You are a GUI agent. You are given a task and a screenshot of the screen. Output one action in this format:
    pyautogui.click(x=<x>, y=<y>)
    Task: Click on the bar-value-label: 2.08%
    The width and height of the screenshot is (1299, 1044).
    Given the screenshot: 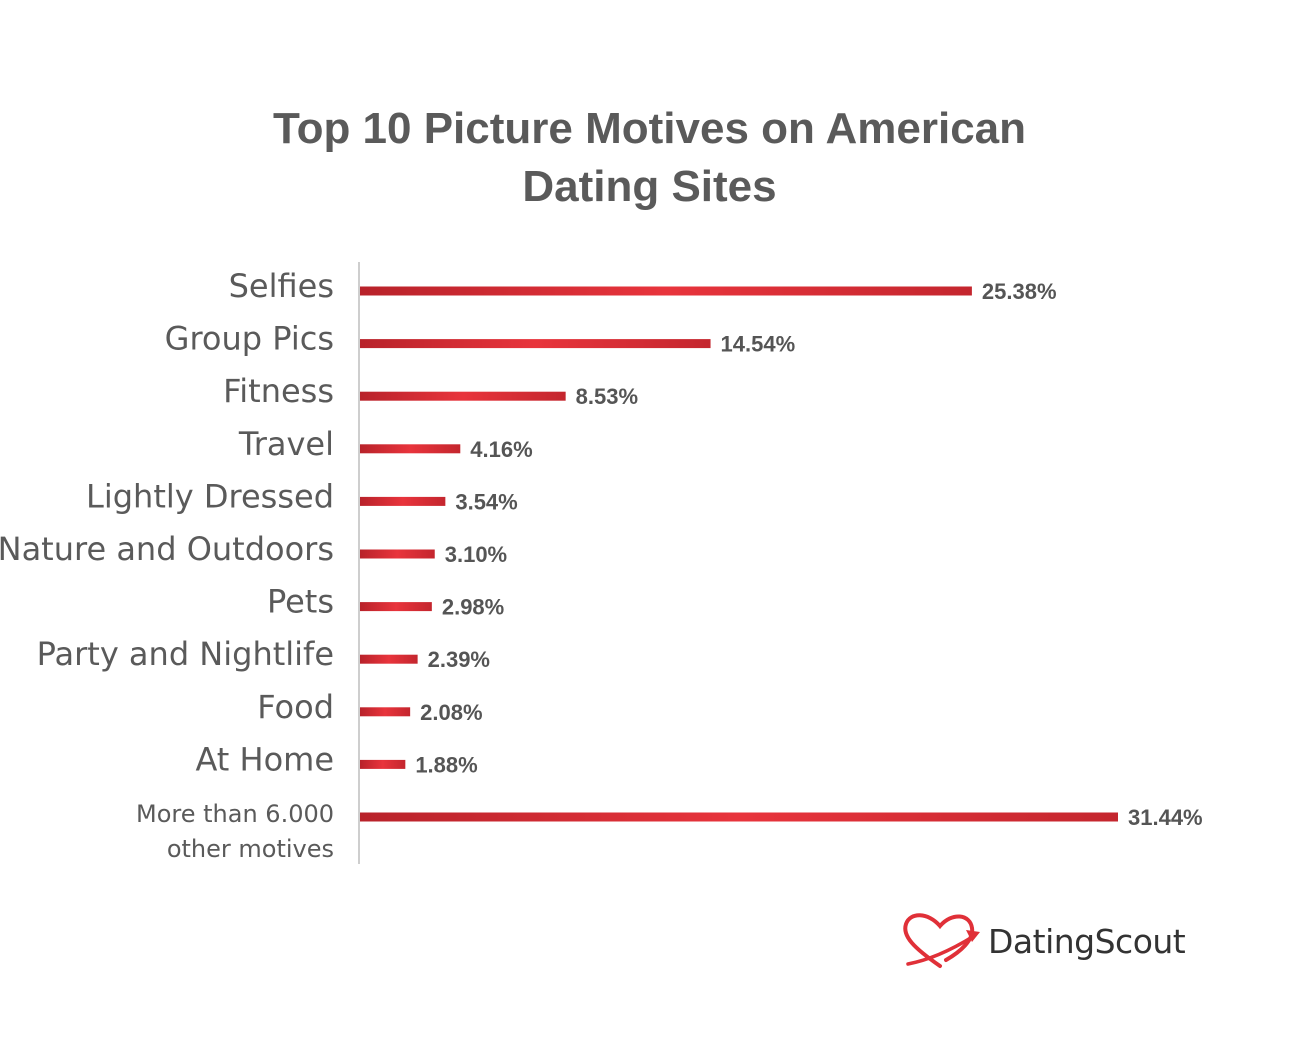 What is the action you would take?
    pyautogui.click(x=451, y=712)
    